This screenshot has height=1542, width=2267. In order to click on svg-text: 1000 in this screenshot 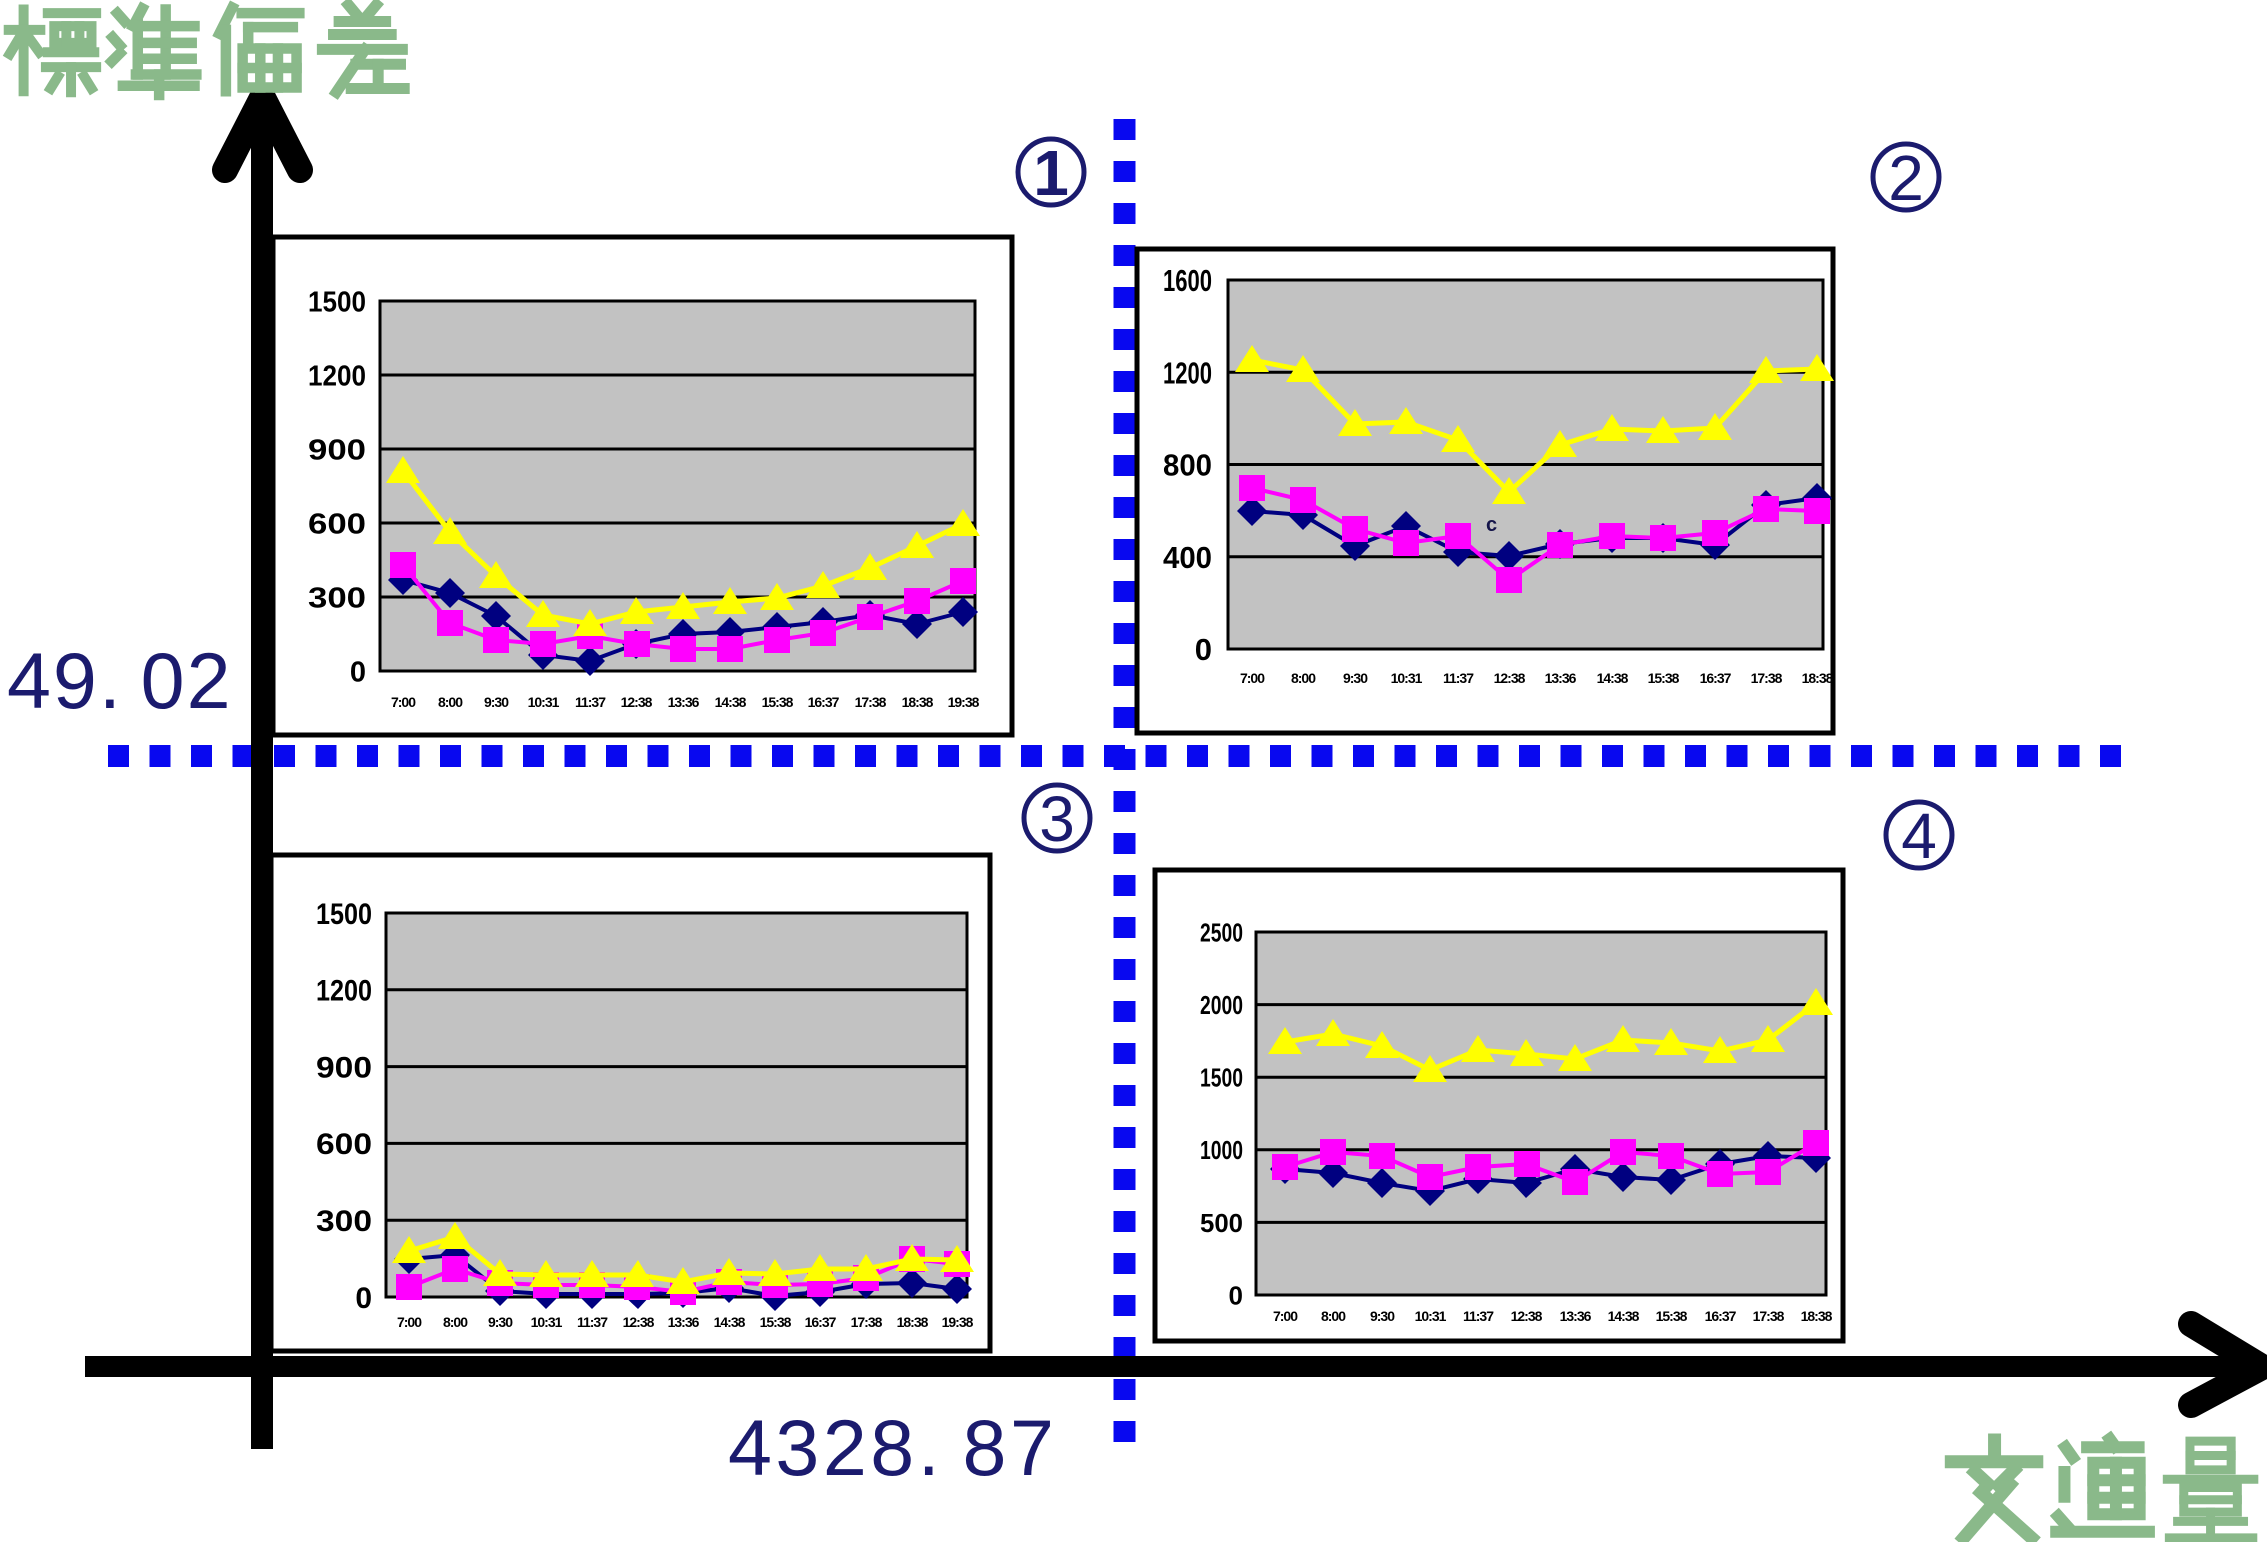, I will do `click(1221, 1150)`.